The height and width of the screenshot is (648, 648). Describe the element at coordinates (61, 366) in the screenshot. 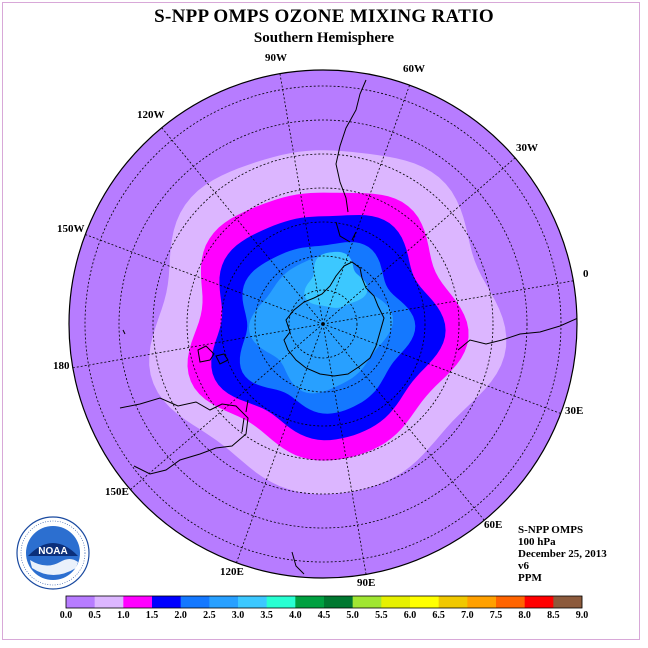

I see `lon-label-180: 180` at that location.